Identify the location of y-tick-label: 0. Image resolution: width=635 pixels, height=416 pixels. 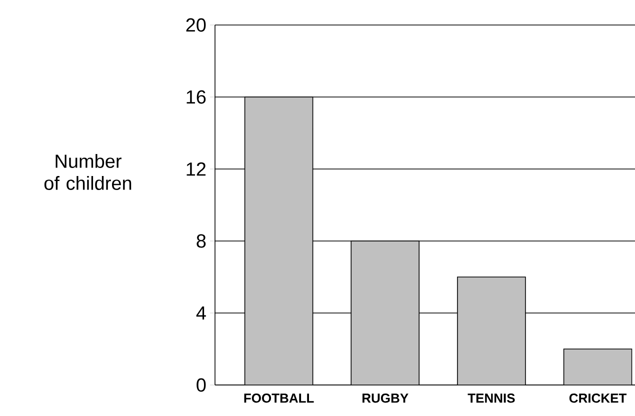
(201, 385).